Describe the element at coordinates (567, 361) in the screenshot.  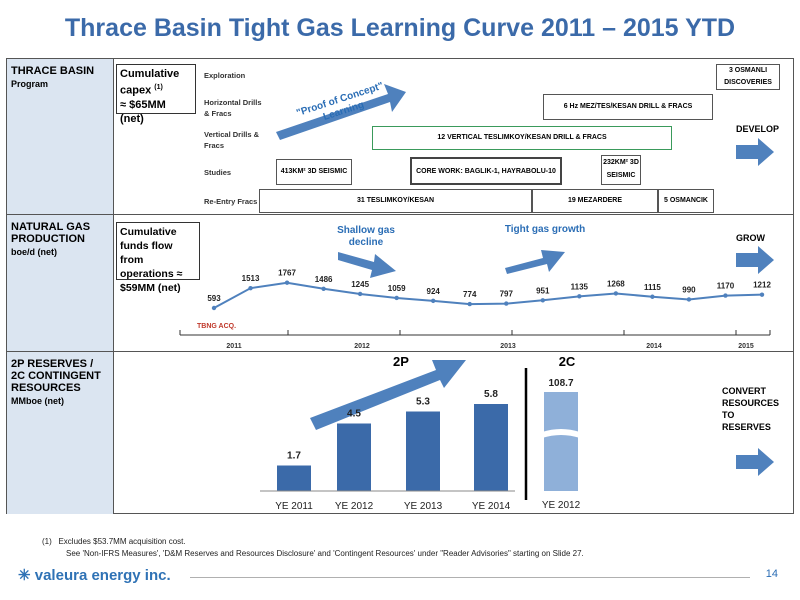
I see `2c-label: 2C` at that location.